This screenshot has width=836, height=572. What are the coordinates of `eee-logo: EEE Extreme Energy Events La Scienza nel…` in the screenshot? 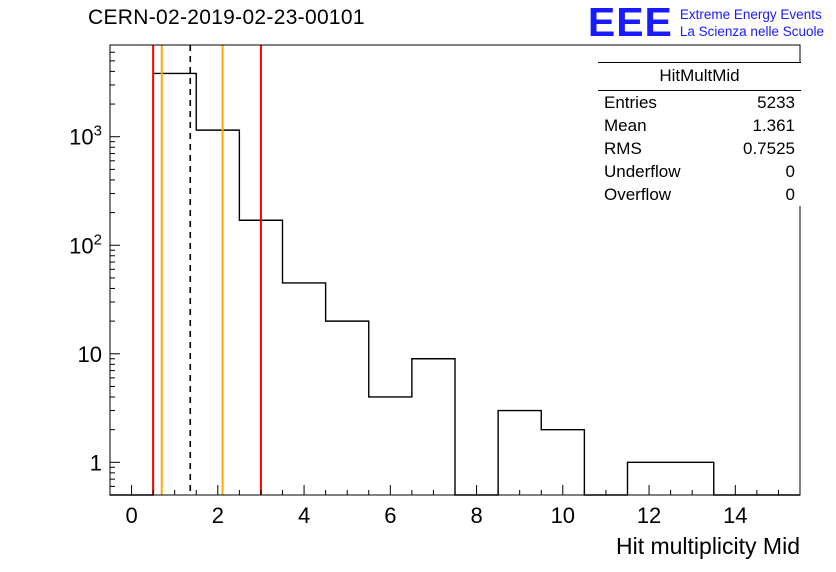 It's located at (705, 22).